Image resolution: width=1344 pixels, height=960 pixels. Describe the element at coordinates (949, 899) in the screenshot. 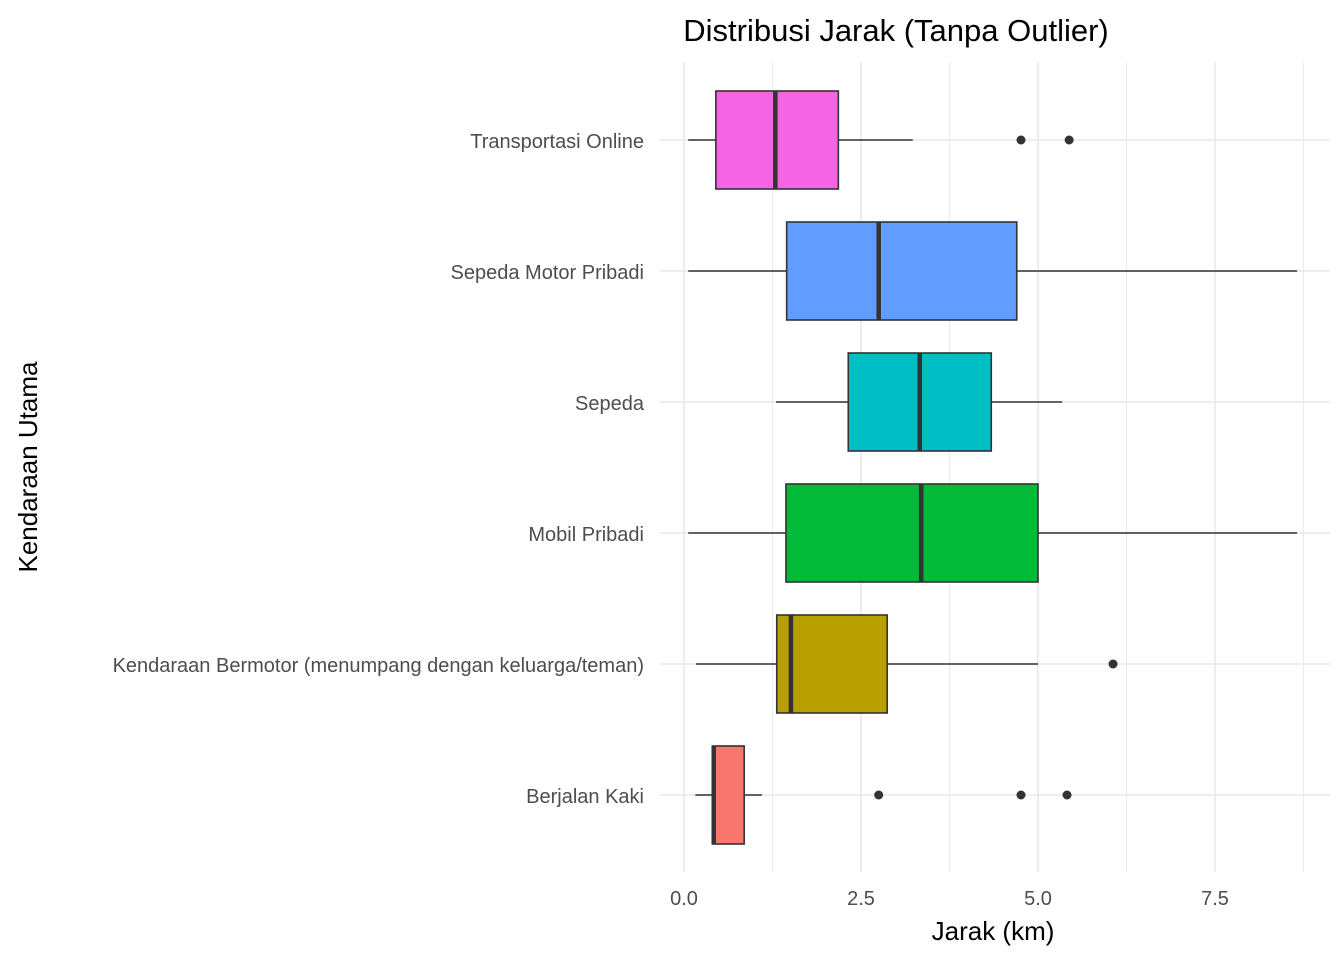

I see `x-tick-labels: 0.0 2.5 5.0 7.5` at that location.